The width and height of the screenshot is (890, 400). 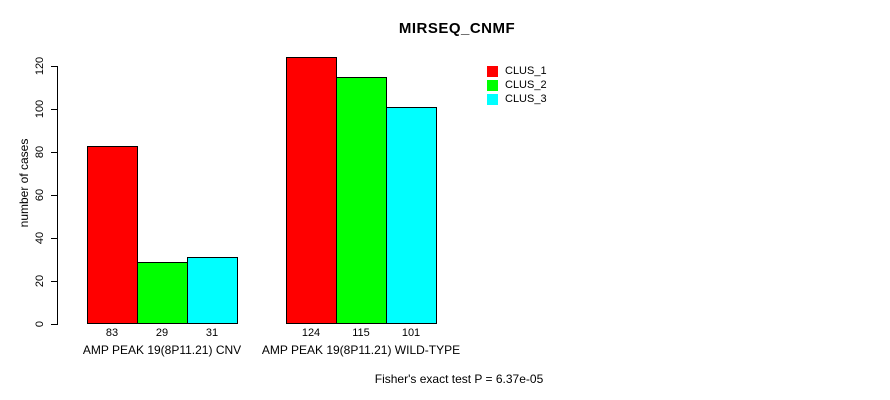 I want to click on y-axis-tick-label: 60, so click(x=40, y=195).